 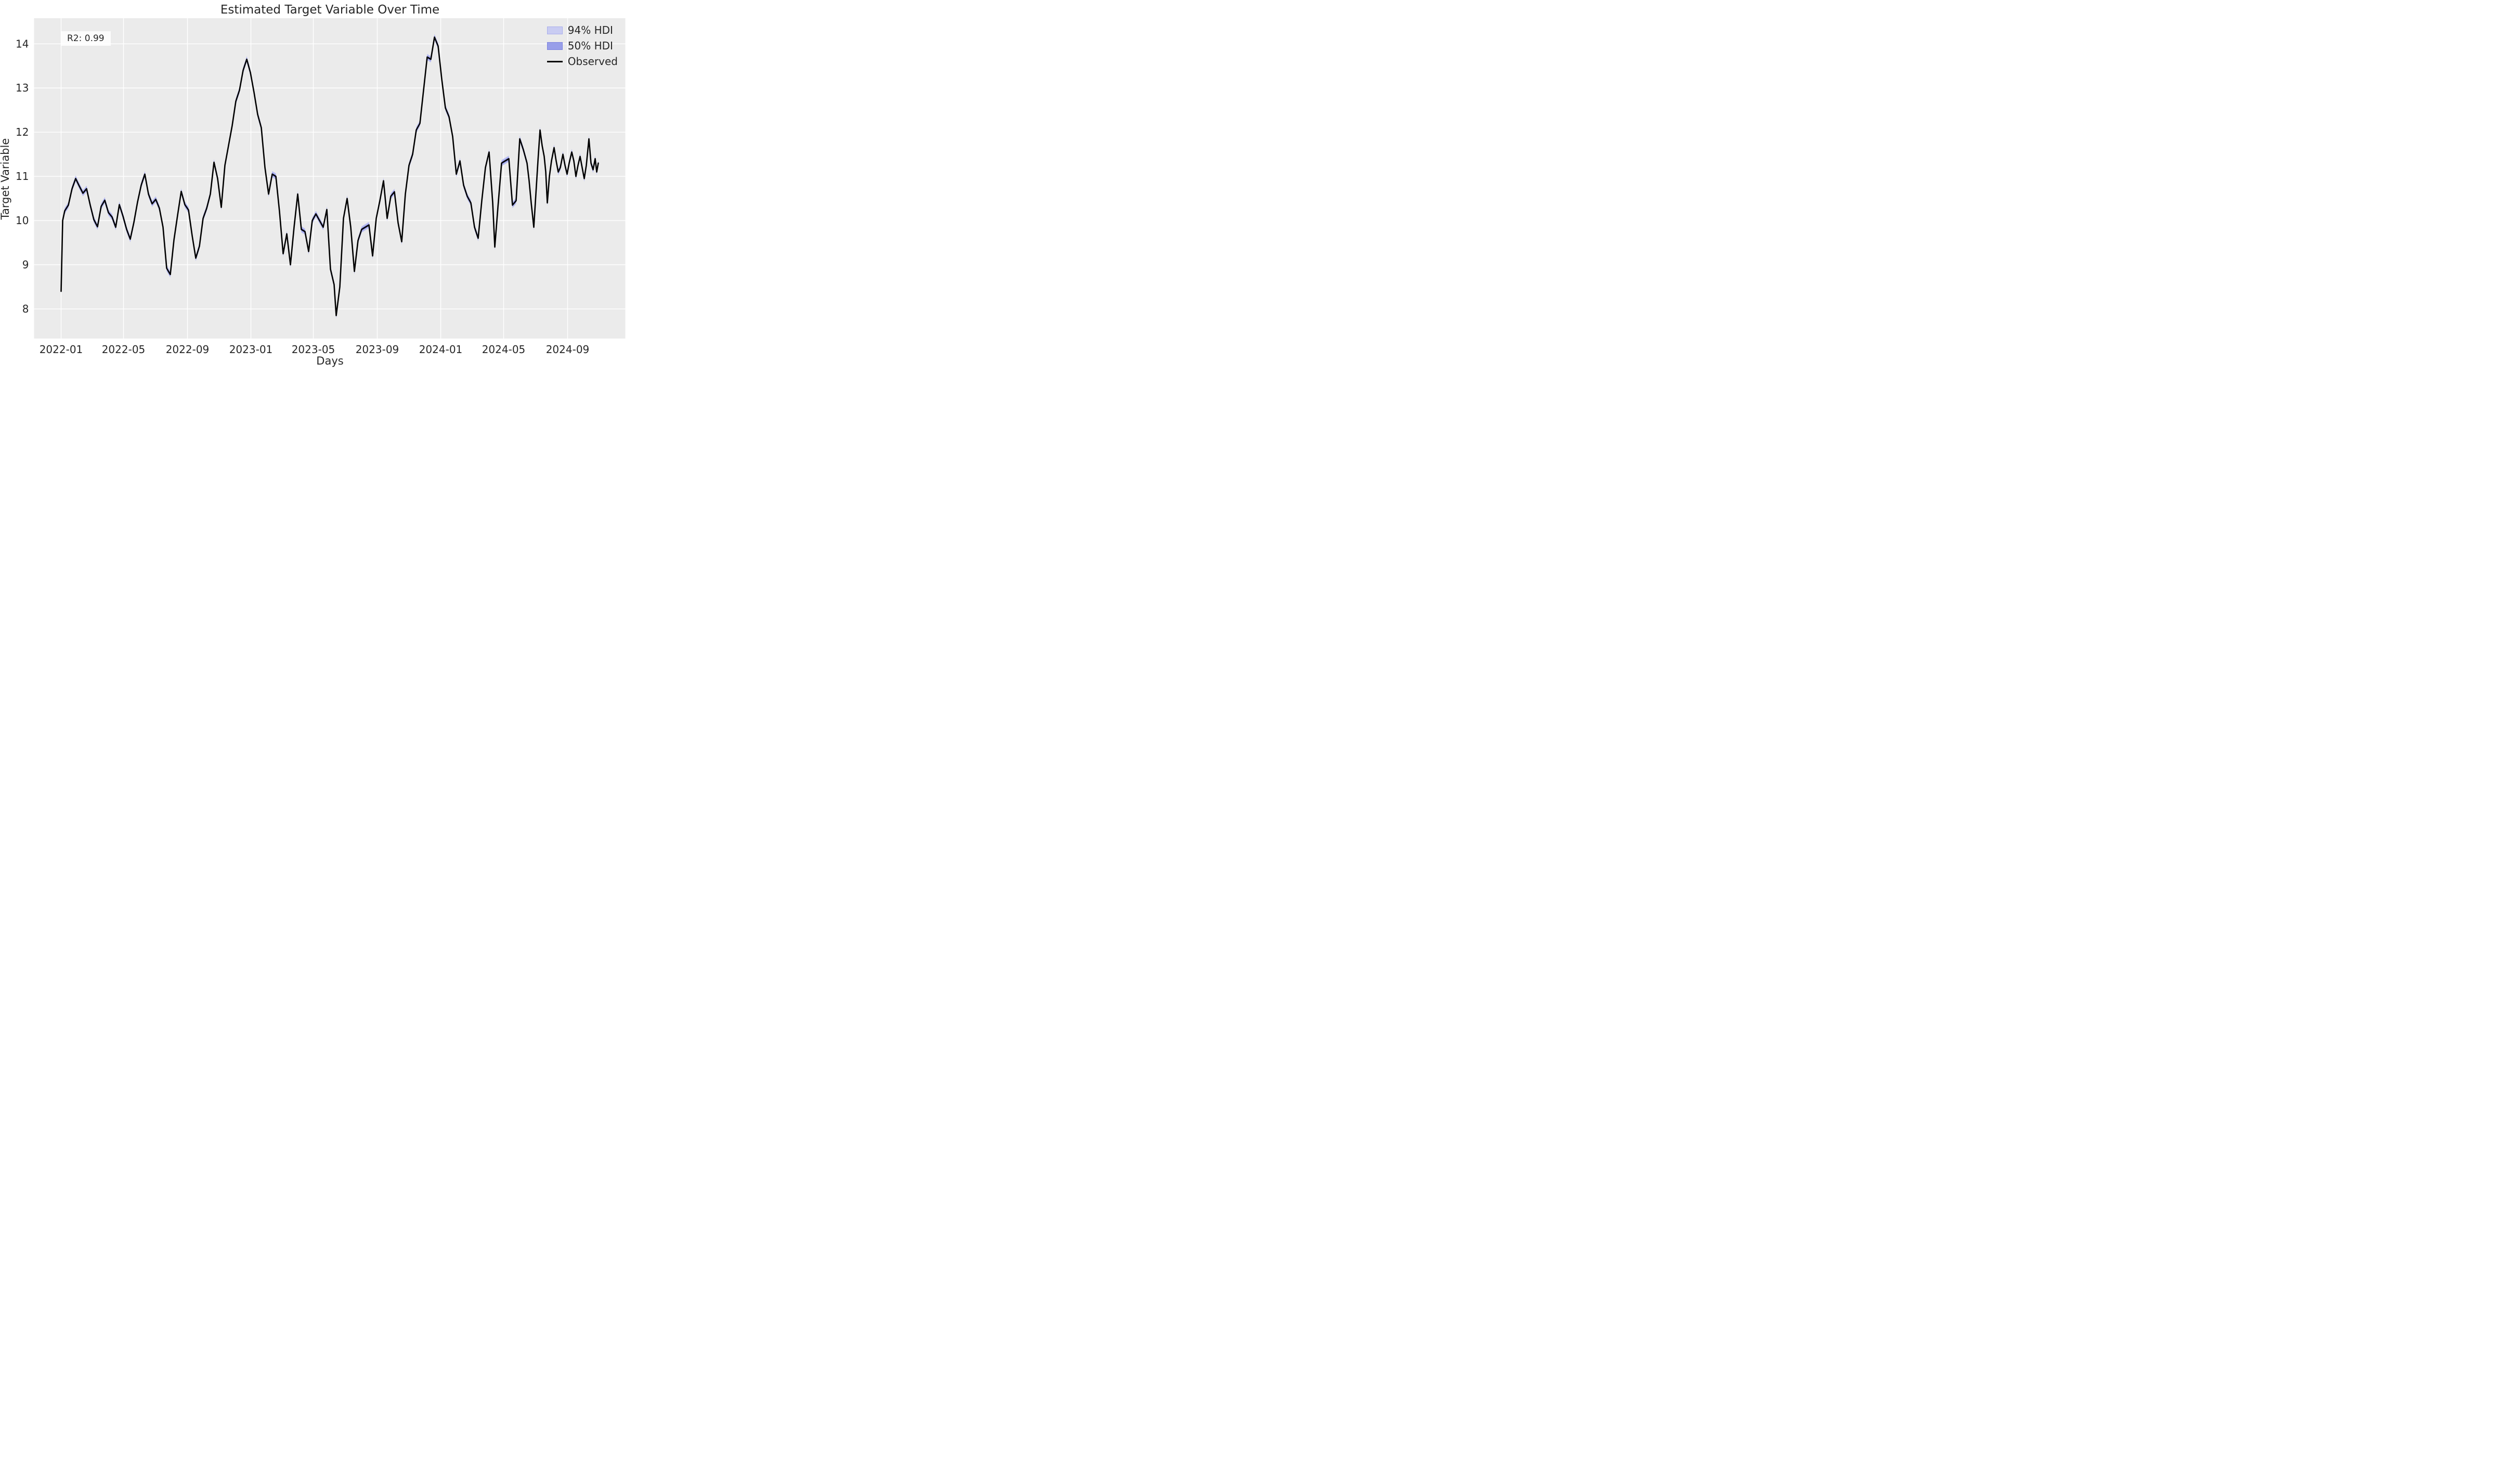 I want to click on x-tick-label: 2023-01, so click(x=251, y=349).